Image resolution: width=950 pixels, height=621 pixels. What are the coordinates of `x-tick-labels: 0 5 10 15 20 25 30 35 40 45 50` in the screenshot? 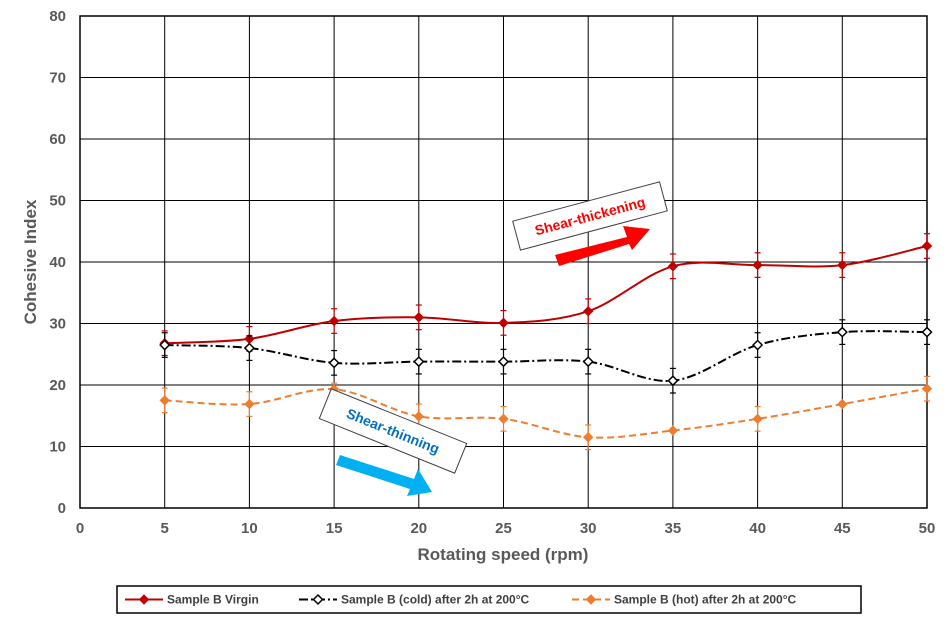 It's located at (506, 528).